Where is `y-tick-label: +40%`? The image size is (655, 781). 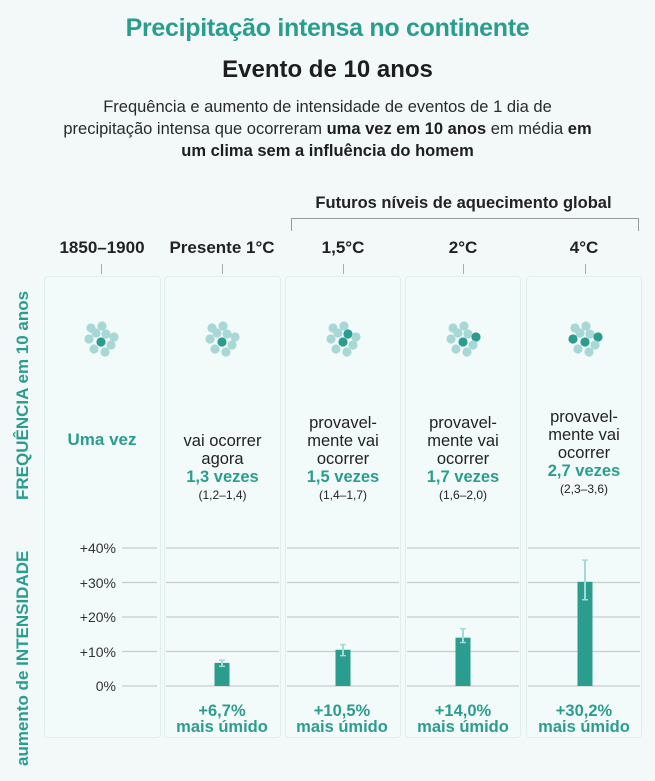 y-tick-label: +40% is located at coordinates (97, 548).